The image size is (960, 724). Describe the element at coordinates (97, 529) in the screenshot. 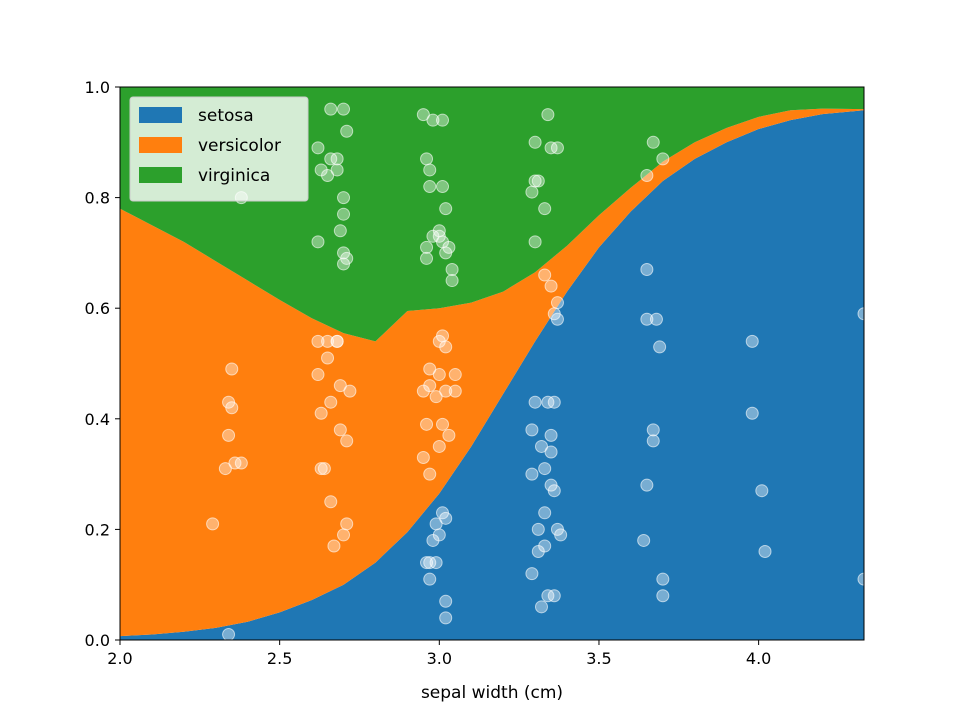

I see `y-tick-label: 0.2` at that location.